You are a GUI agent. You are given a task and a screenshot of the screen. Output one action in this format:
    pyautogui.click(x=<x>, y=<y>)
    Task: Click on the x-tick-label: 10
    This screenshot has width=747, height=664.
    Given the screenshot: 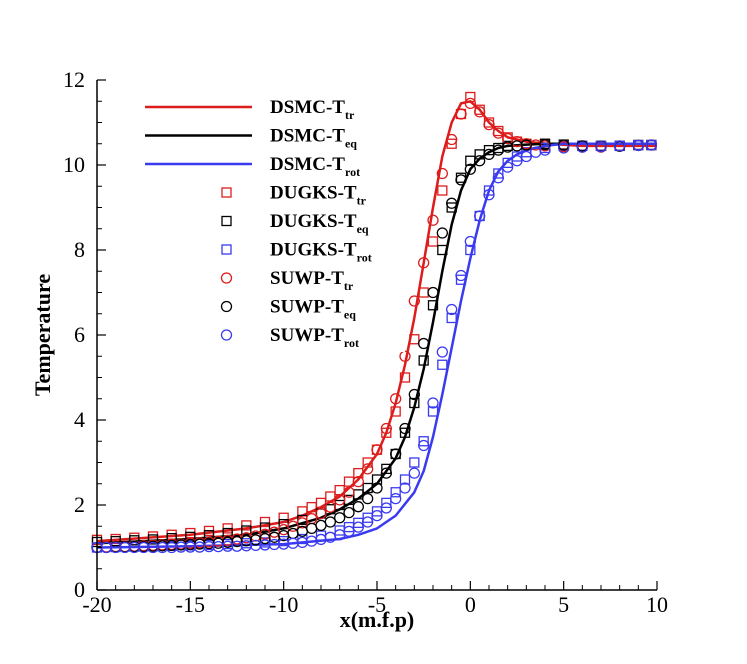 What is the action you would take?
    pyautogui.click(x=657, y=604)
    